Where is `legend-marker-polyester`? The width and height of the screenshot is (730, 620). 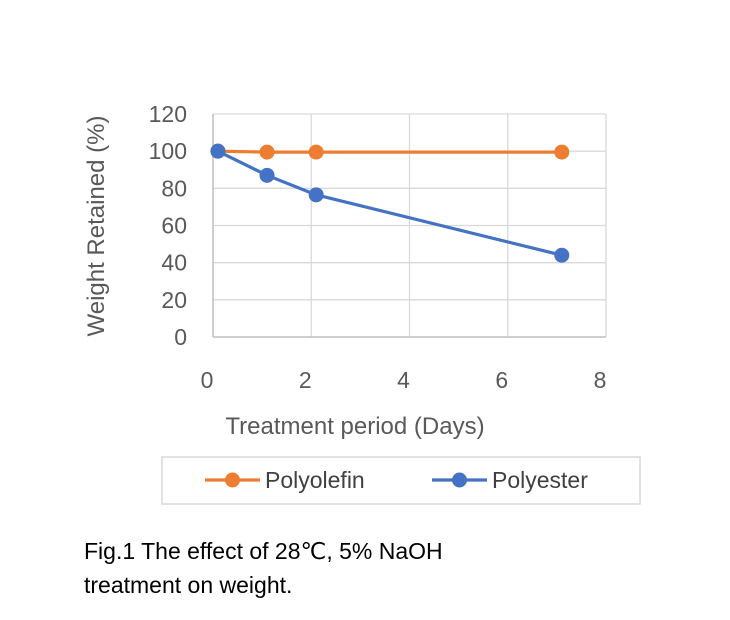 legend-marker-polyester is located at coordinates (459, 480).